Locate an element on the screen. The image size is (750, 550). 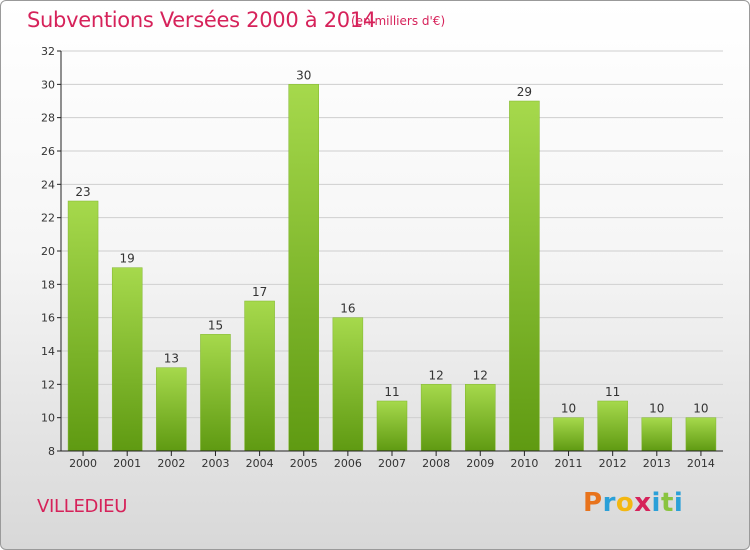
logo-letter: x is located at coordinates (643, 503).